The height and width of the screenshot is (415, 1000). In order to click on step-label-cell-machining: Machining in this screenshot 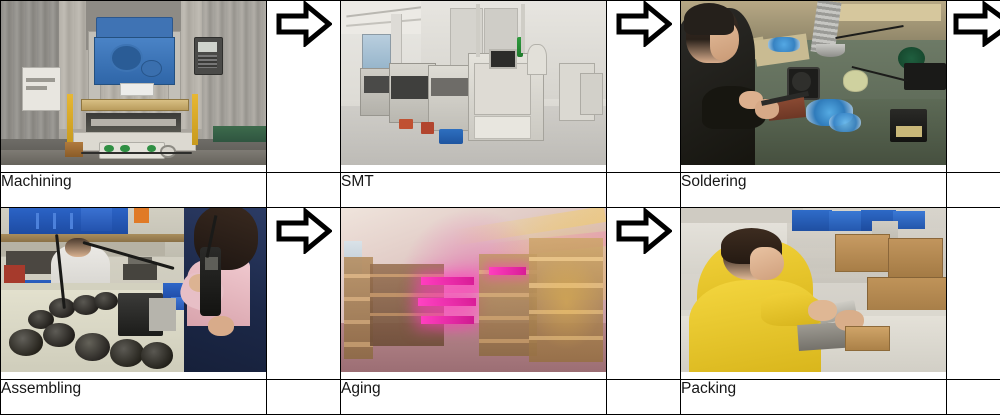, I will do `click(133, 190)`.